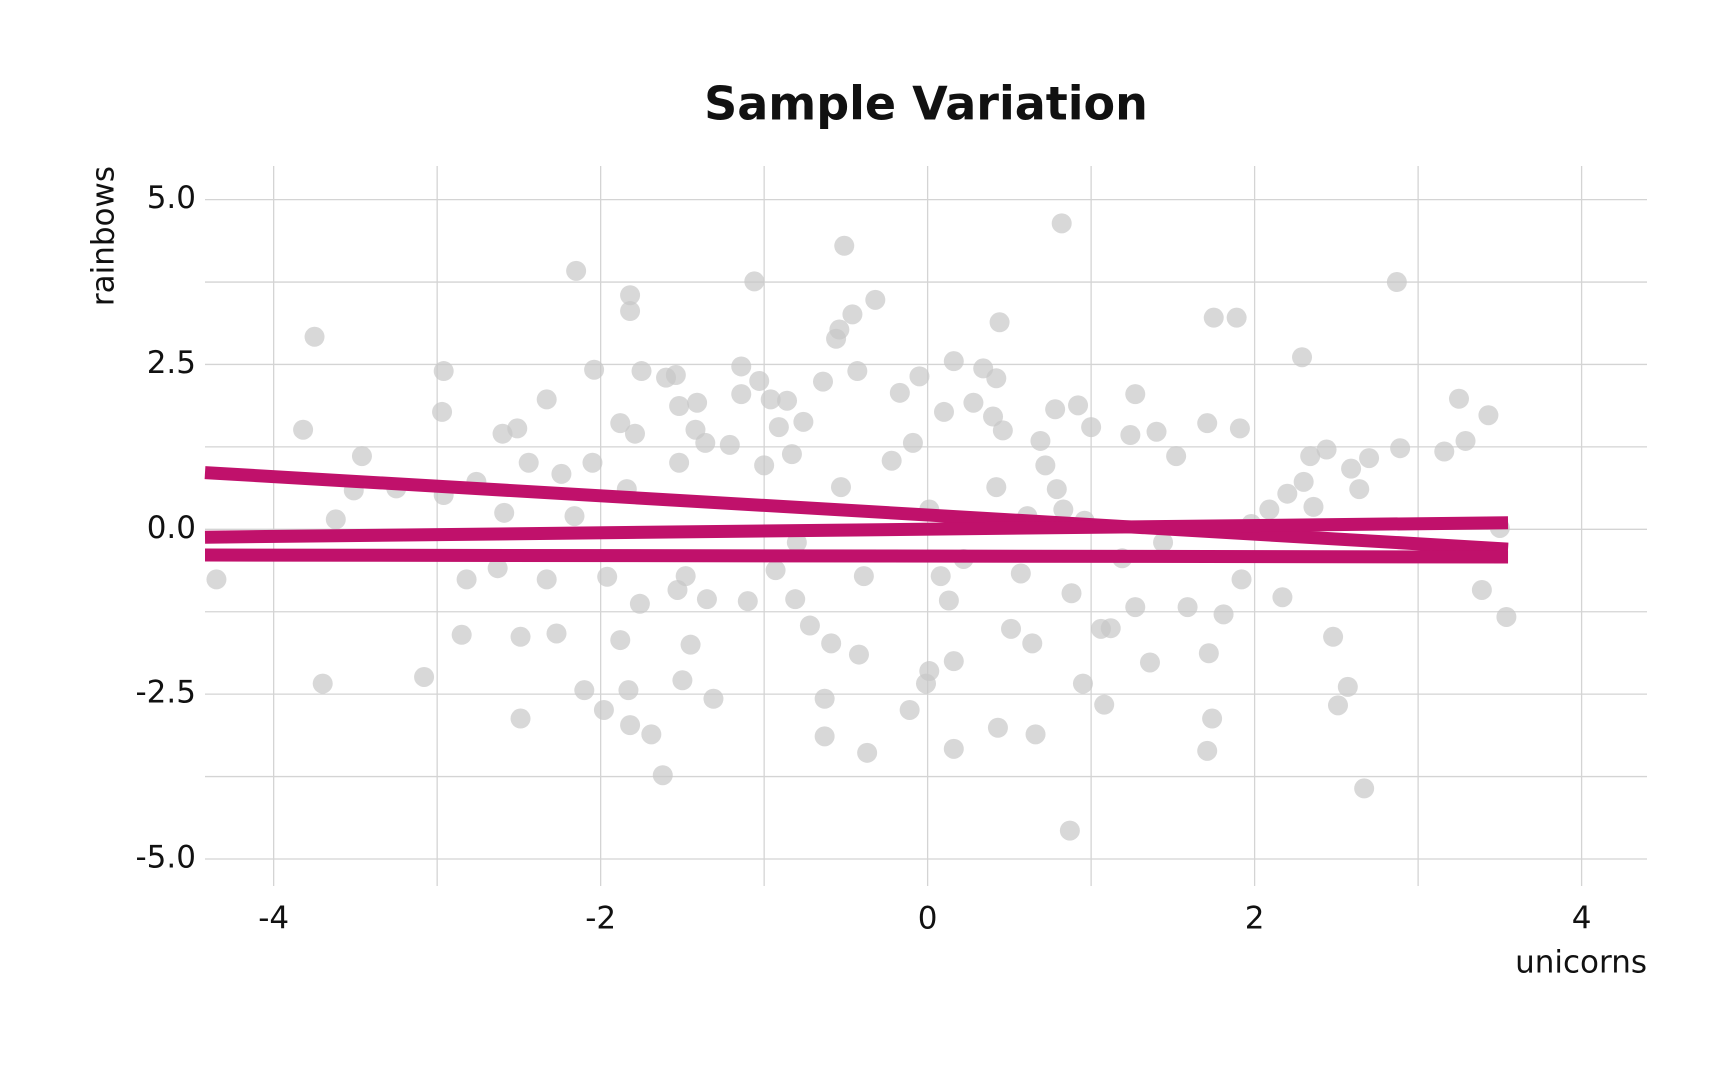 This screenshot has height=1067, width=1728. Describe the element at coordinates (171, 198) in the screenshot. I see `y-tick-label: 5.0` at that location.